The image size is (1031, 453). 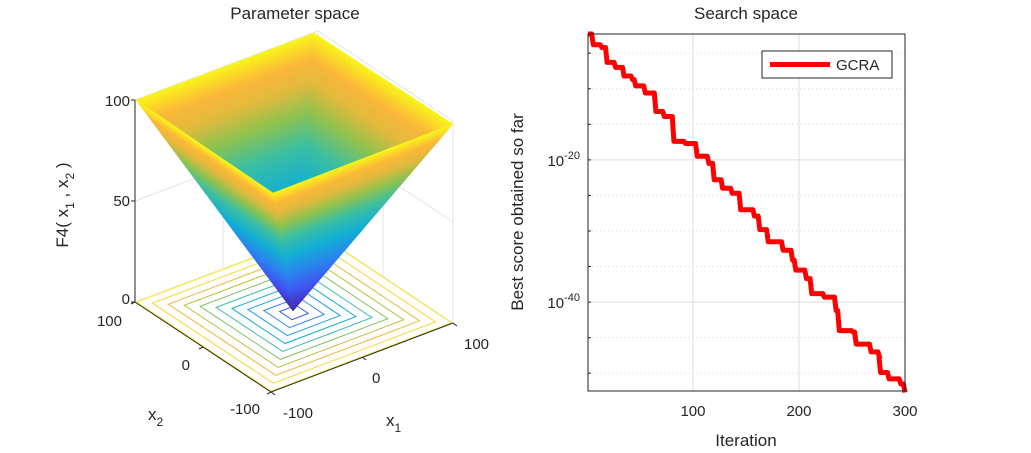 What do you see at coordinates (126, 299) in the screenshot?
I see `z-tick-0: 0` at bounding box center [126, 299].